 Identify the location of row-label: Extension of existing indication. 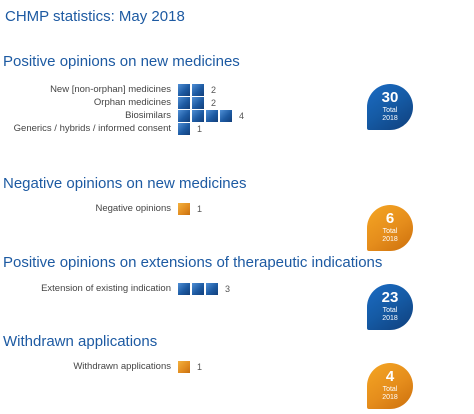
(106, 288).